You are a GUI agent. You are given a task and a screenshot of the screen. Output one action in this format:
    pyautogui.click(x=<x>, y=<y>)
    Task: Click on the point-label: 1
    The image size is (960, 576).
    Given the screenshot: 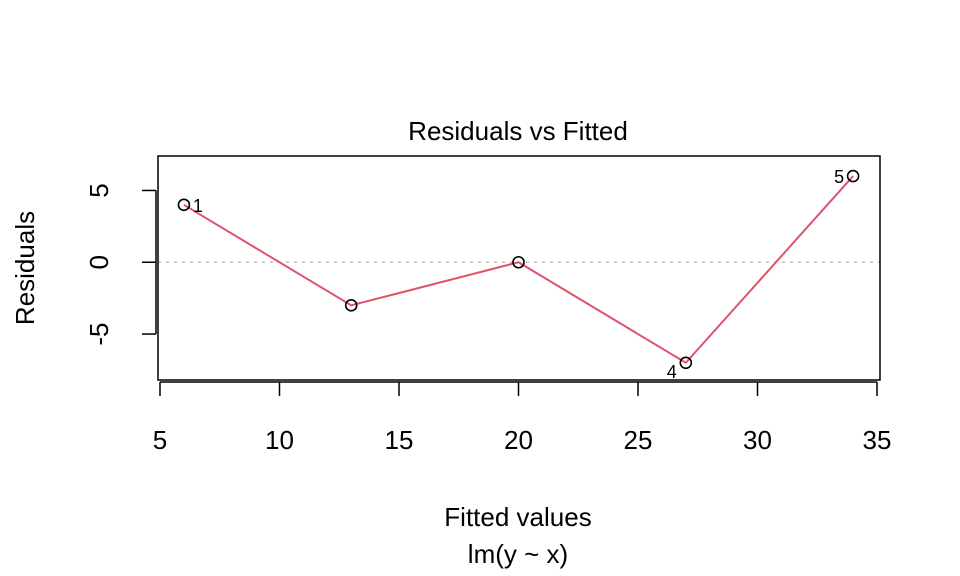 What is the action you would take?
    pyautogui.click(x=198, y=206)
    